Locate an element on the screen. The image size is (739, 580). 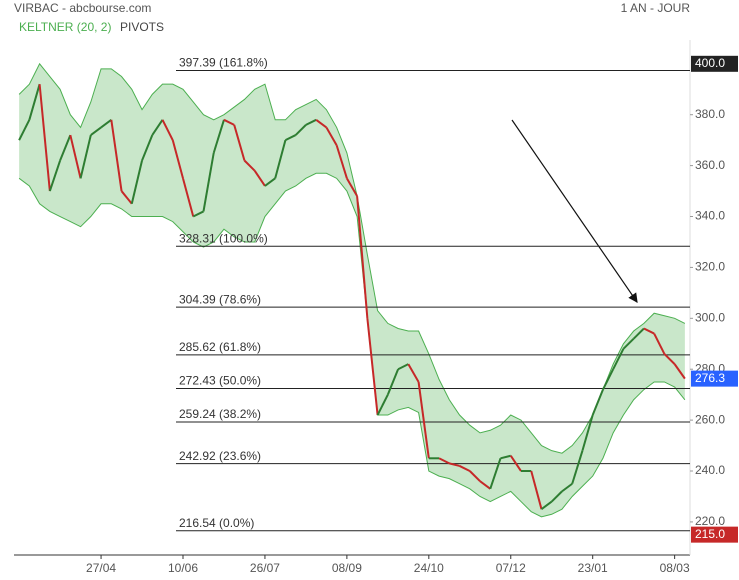
x-tick-label: 10/06 is located at coordinates (183, 568).